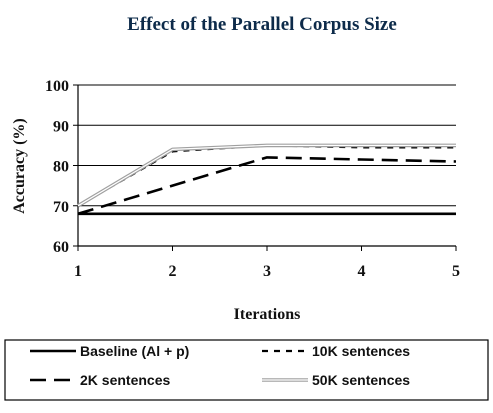 This screenshot has height=413, width=493. Describe the element at coordinates (134, 351) in the screenshot. I see `legend-label-baseline-al-p: Baseline (Al + p)` at that location.